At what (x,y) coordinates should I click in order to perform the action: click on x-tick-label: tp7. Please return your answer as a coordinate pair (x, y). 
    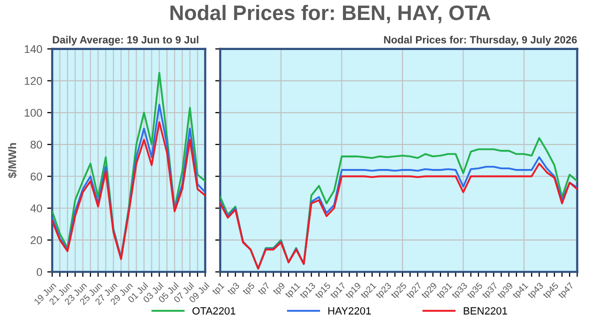
    Looking at the image, I should click on (264, 289).